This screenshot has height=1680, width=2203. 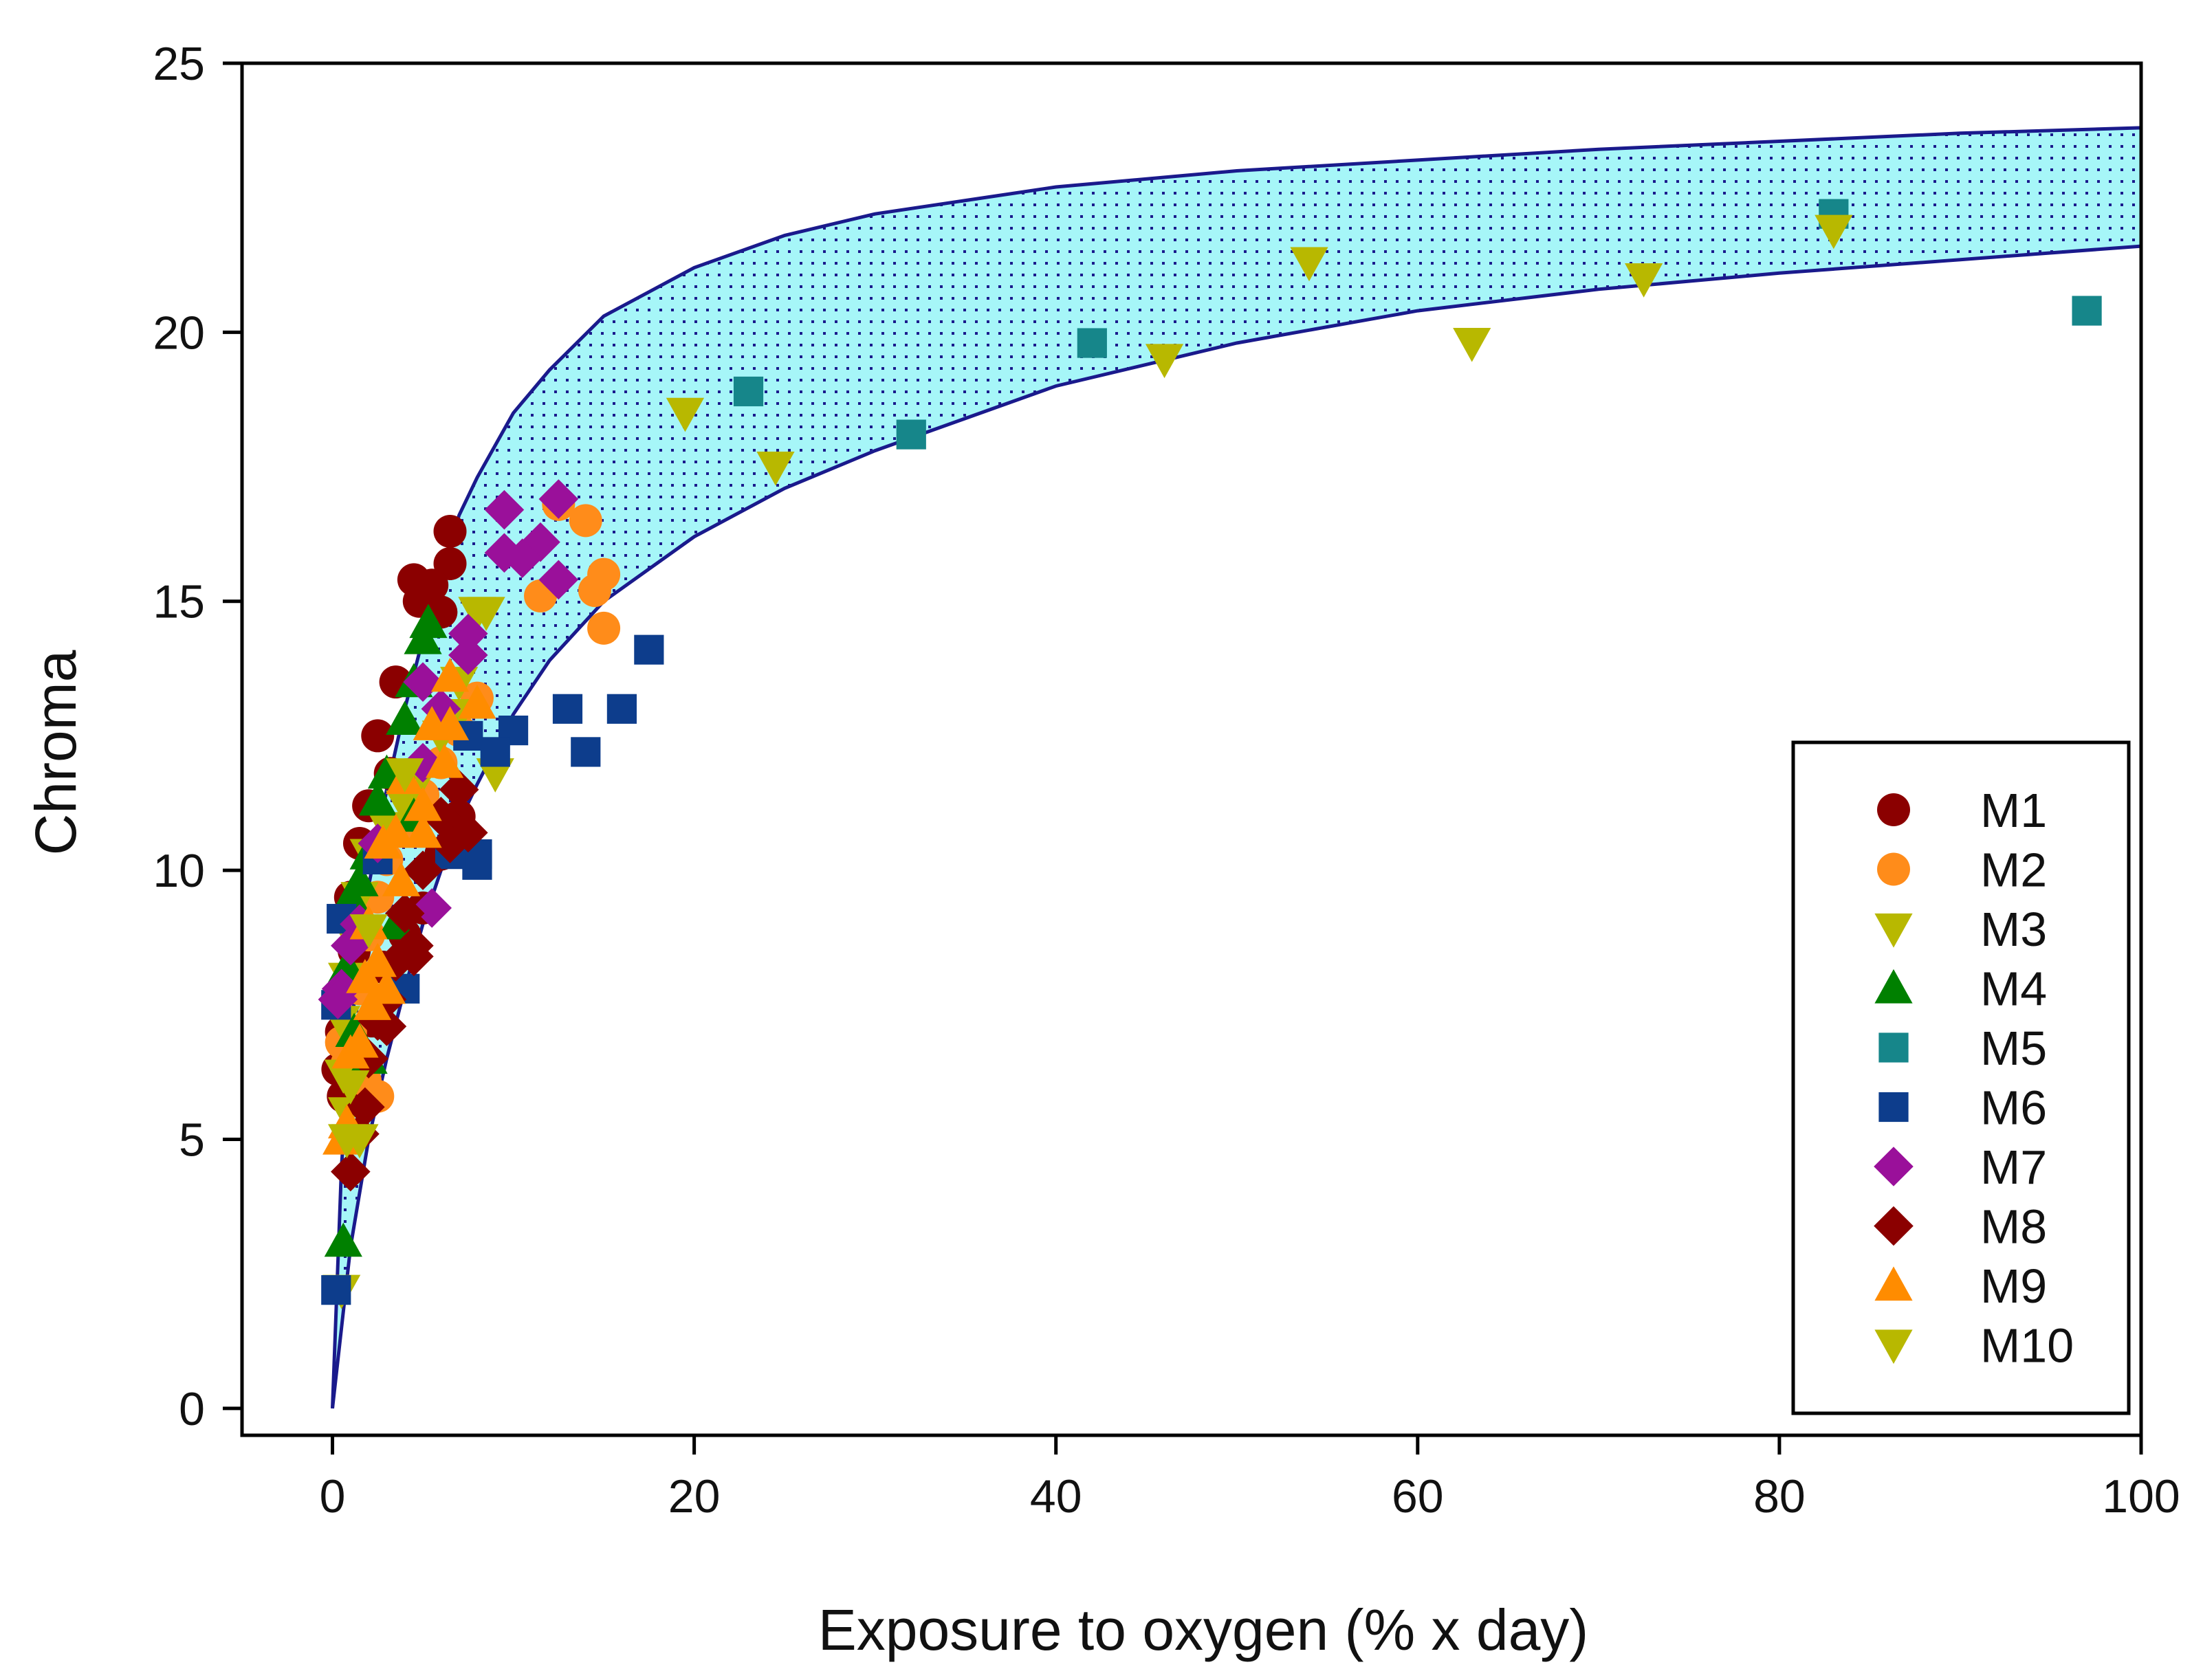 I want to click on legend-item-m8: M8, so click(x=1960, y=1227).